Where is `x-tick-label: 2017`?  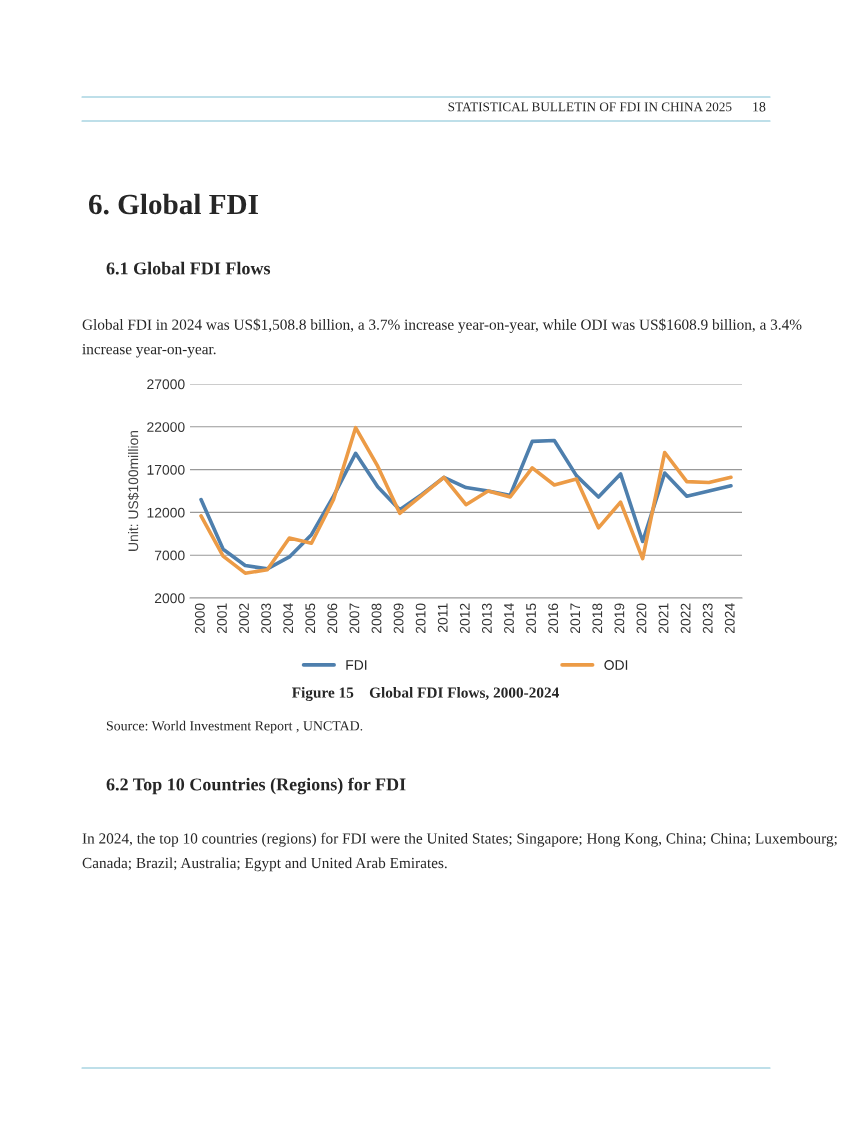 x-tick-label: 2017 is located at coordinates (575, 618).